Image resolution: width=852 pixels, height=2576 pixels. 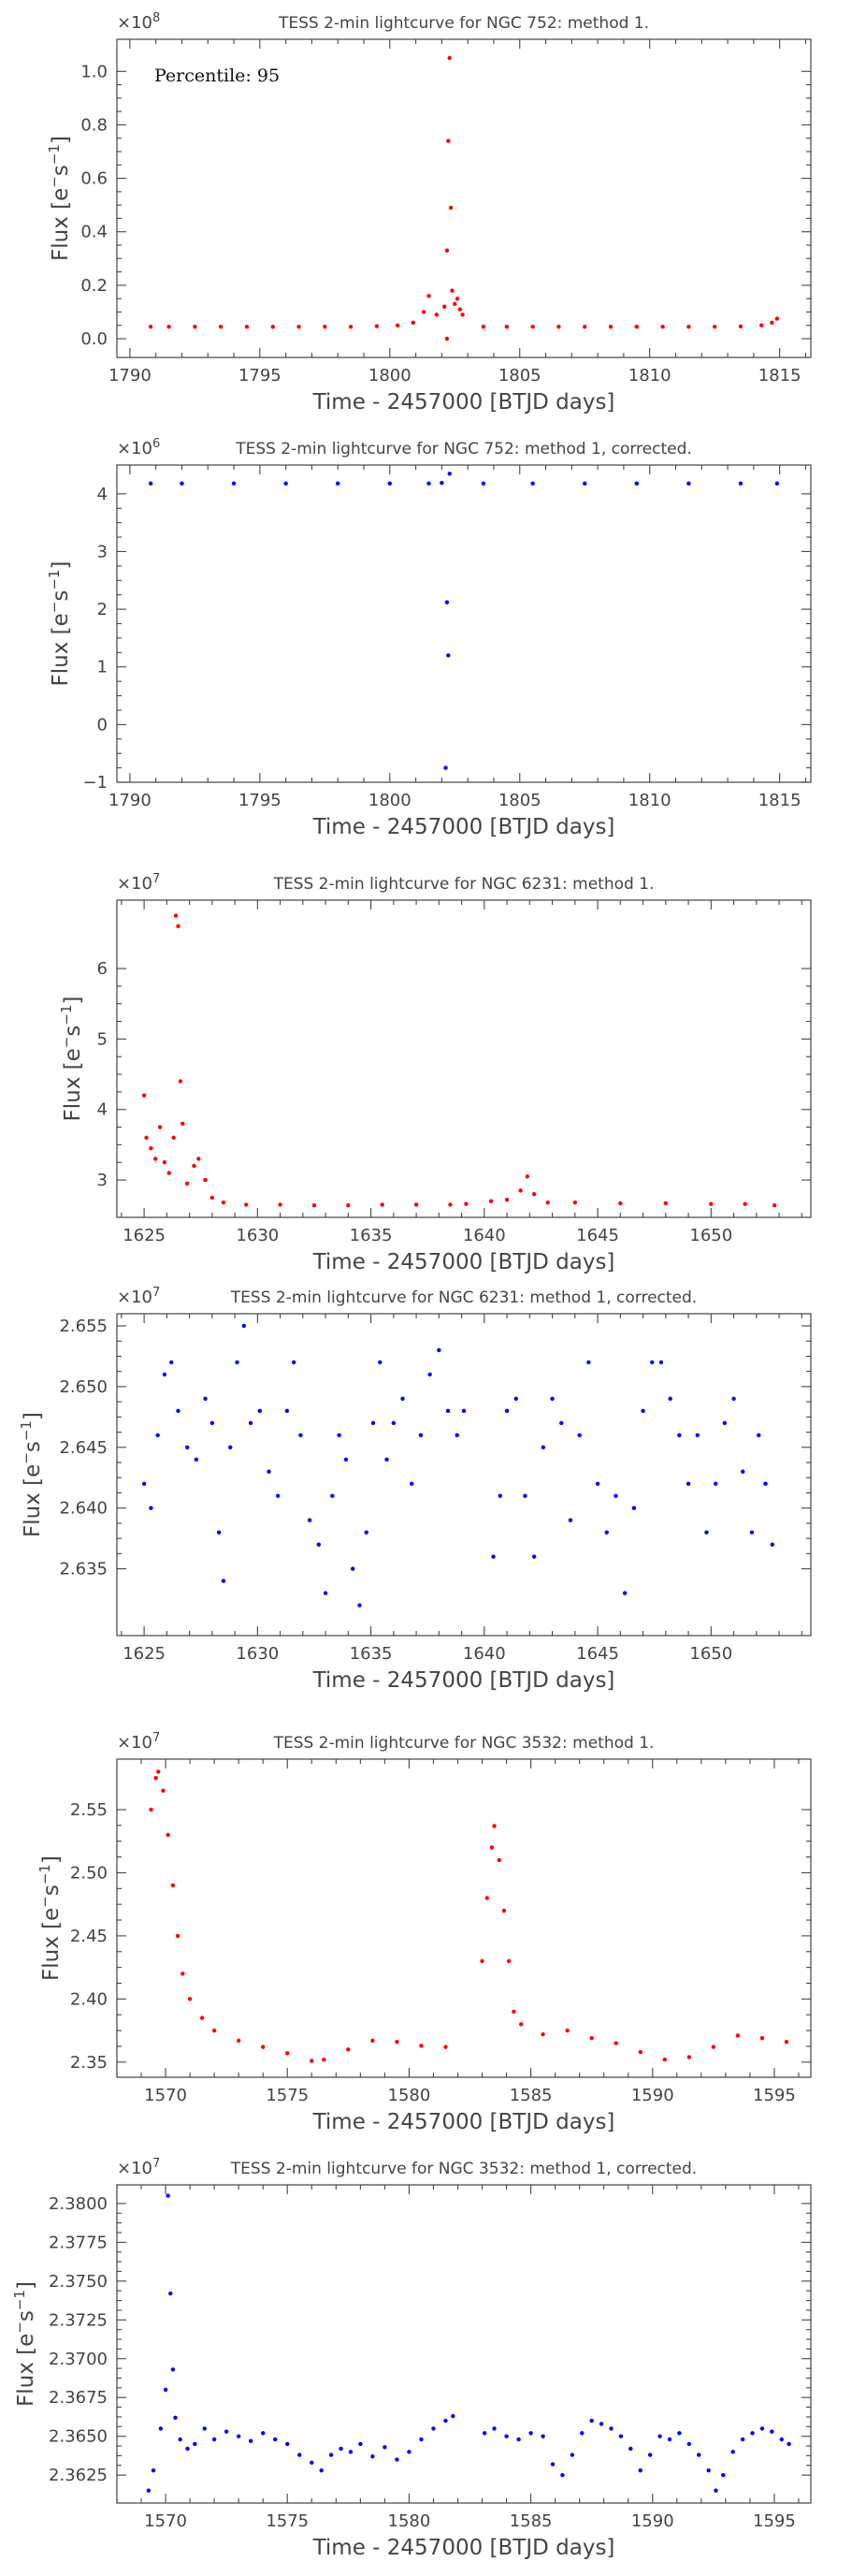 What do you see at coordinates (94, 286) in the screenshot?
I see `y-tick-label: 0.2` at bounding box center [94, 286].